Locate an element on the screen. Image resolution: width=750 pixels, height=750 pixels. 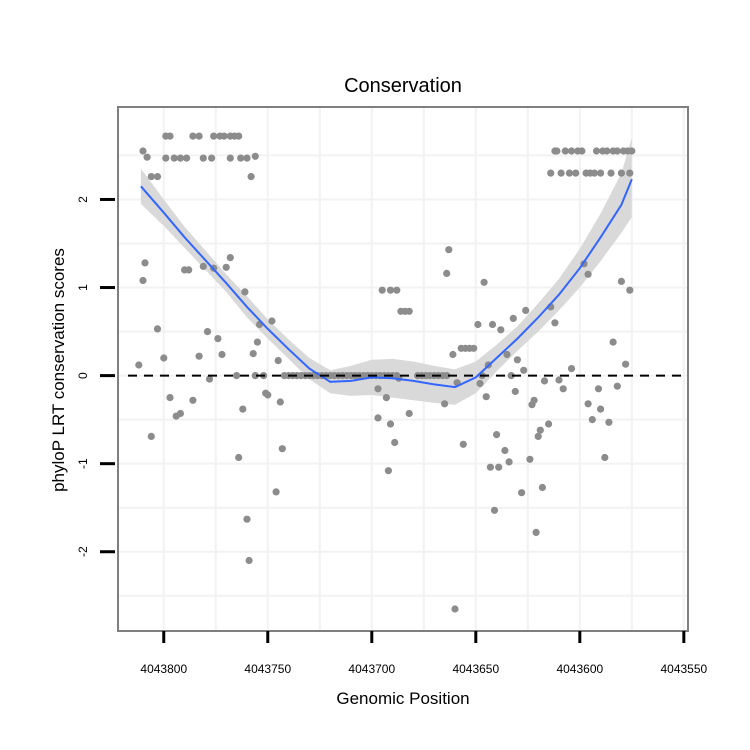
x-axis-title: Genomic Position is located at coordinates (402, 698).